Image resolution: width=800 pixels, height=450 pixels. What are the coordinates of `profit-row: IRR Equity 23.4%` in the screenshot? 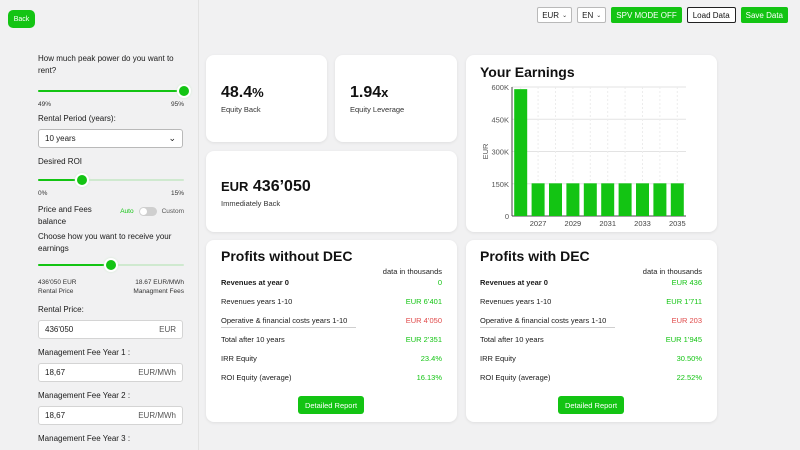 It's located at (331, 358).